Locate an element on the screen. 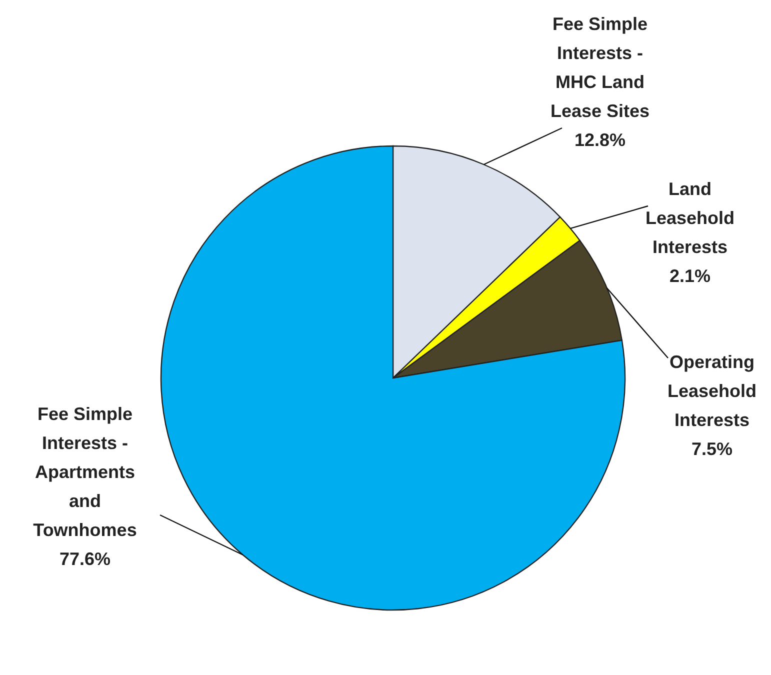  slice-label: Land Leasehold Interests is located at coordinates (690, 218).